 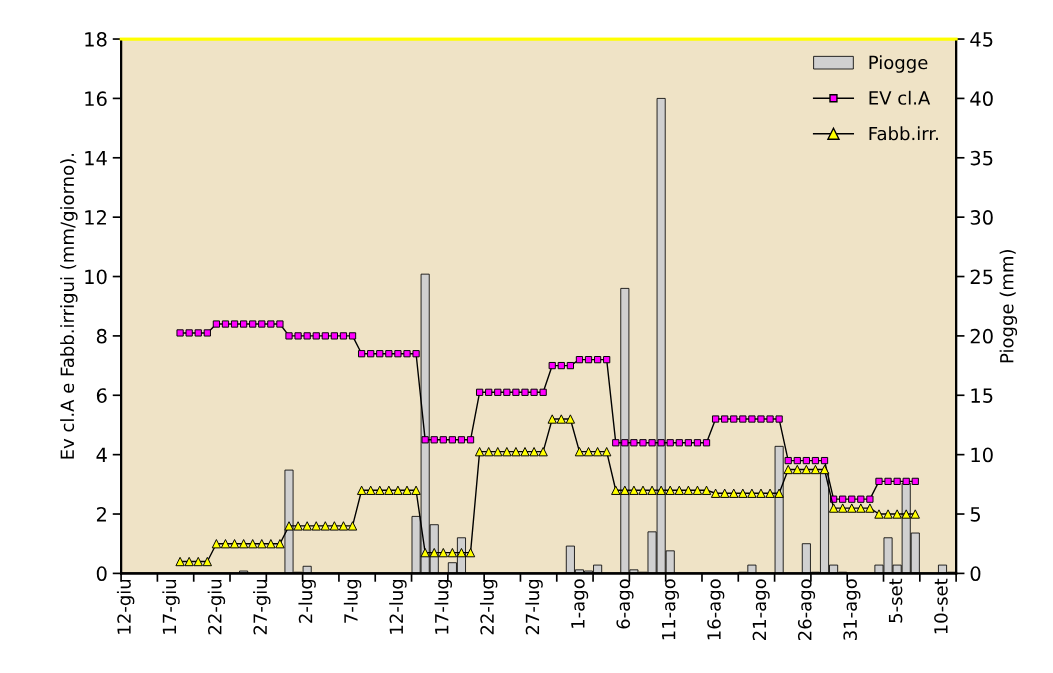 I want to click on legend-label: Fabb.irr., so click(x=903, y=133).